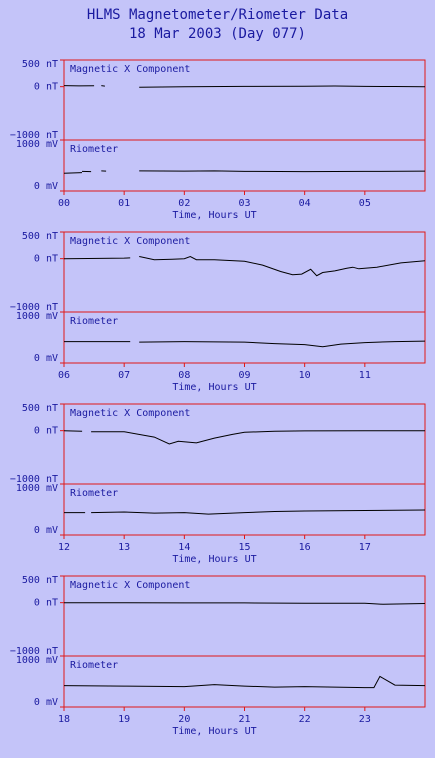 Image resolution: width=435 pixels, height=758 pixels. Describe the element at coordinates (64, 719) in the screenshot. I see `x-tick-label: 18` at that location.